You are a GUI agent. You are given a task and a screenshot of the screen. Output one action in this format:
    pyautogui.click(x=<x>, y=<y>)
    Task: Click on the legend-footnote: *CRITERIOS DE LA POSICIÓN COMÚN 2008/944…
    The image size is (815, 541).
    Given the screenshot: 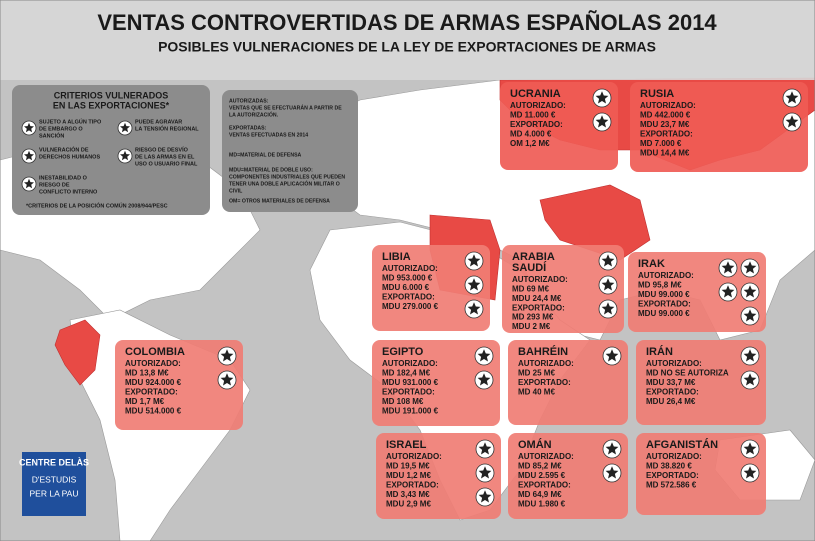 What is the action you would take?
    pyautogui.click(x=97, y=205)
    